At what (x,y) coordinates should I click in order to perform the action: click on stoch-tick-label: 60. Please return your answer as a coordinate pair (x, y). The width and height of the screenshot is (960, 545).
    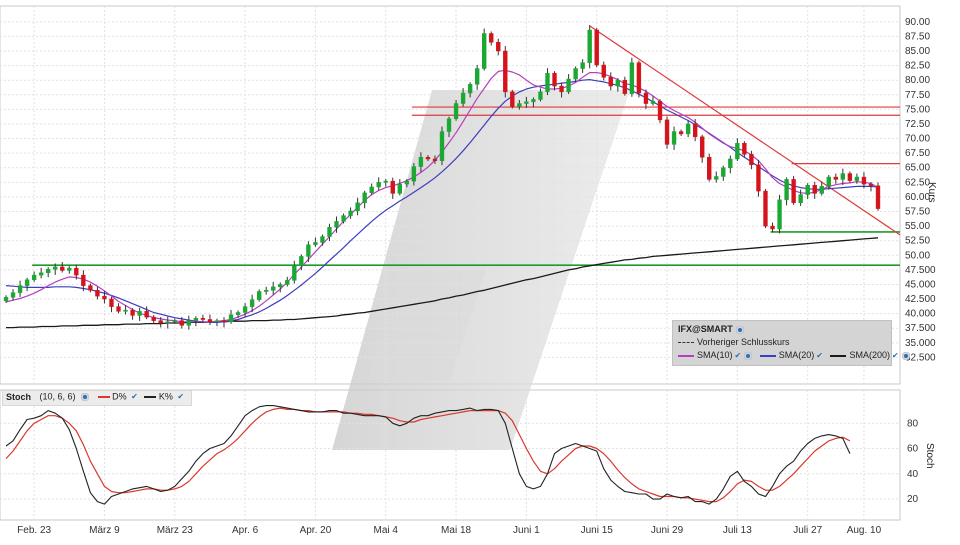
    Looking at the image, I should click on (913, 449).